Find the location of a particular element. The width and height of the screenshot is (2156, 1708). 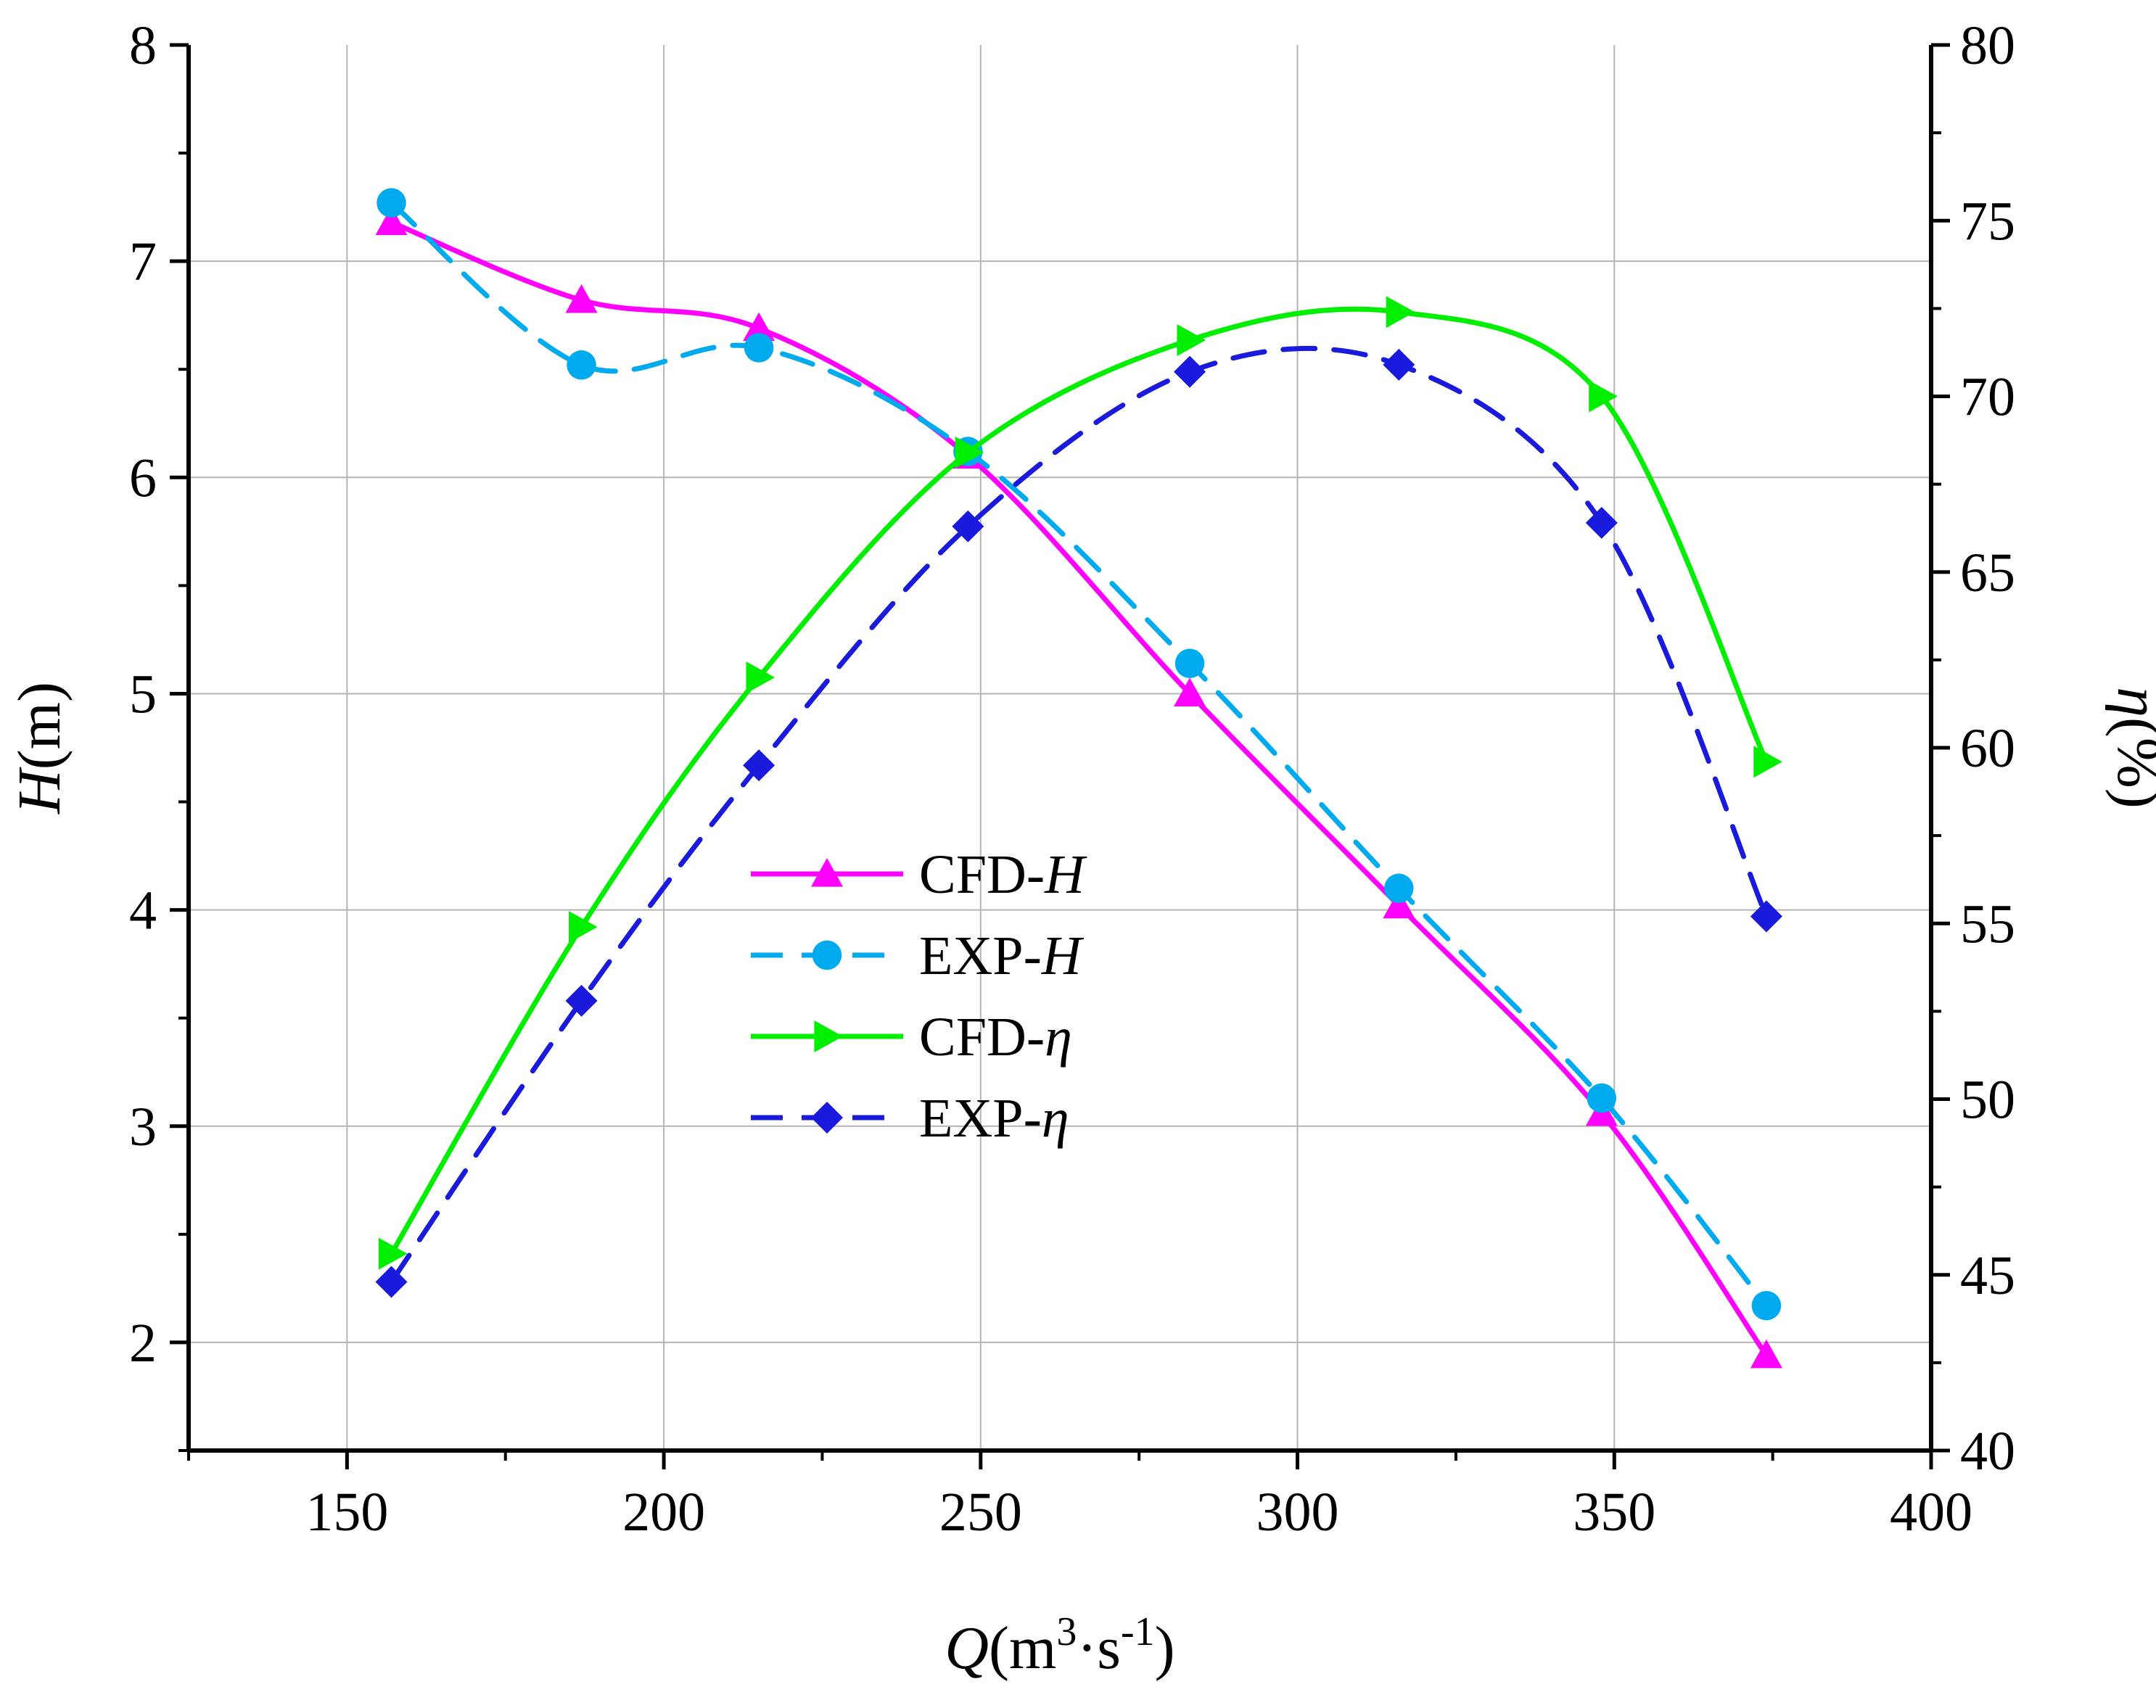

y-right-tick-label: 65 is located at coordinates (1987, 572).